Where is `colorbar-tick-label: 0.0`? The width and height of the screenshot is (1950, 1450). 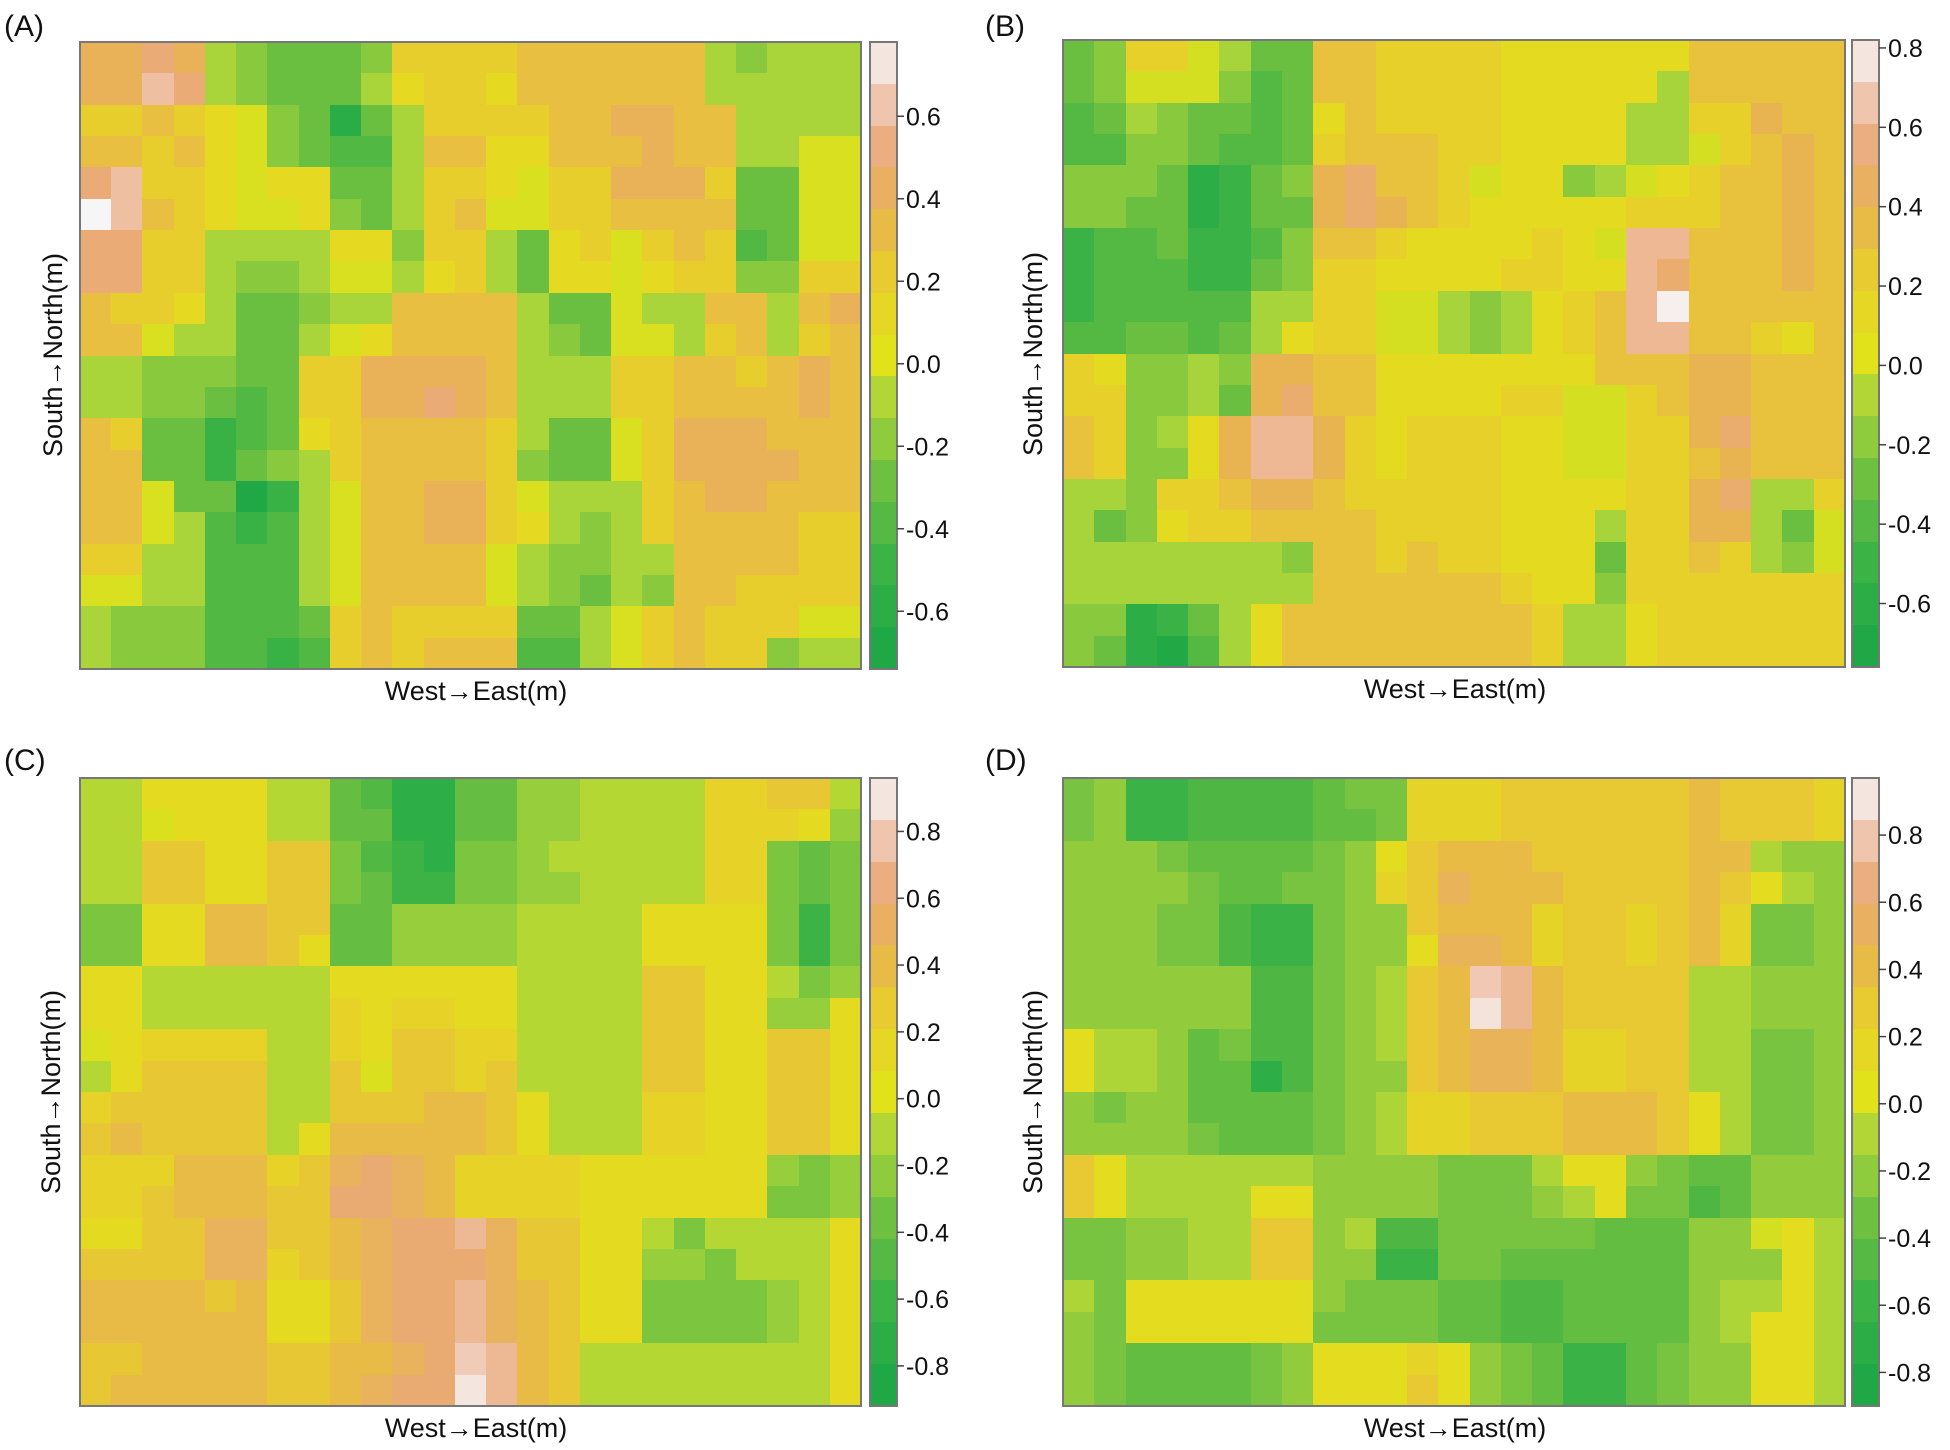 colorbar-tick-label: 0.0 is located at coordinates (1905, 366).